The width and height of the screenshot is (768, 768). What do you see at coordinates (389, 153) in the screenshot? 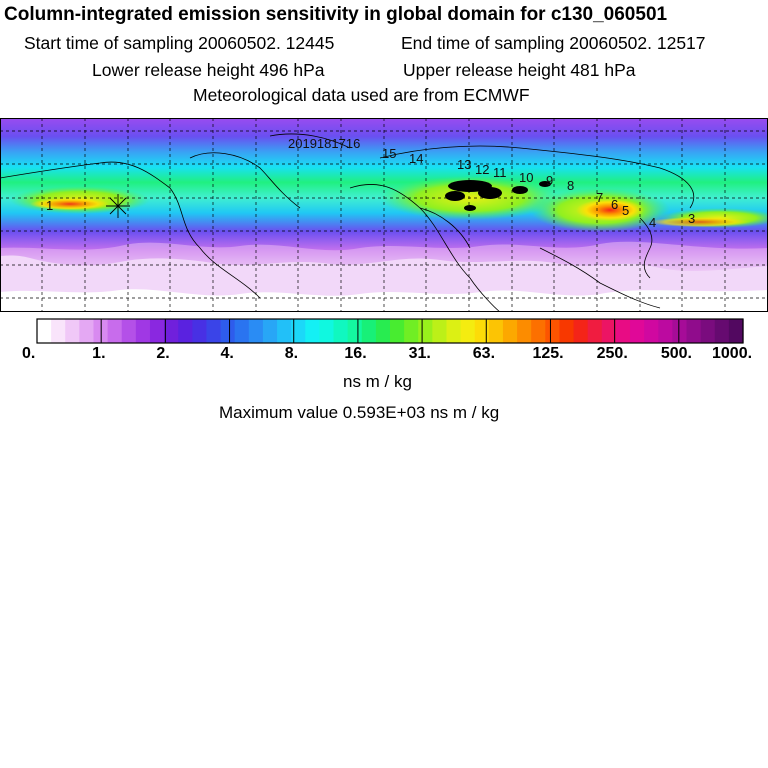
I see `trajectory-label: 15` at bounding box center [389, 153].